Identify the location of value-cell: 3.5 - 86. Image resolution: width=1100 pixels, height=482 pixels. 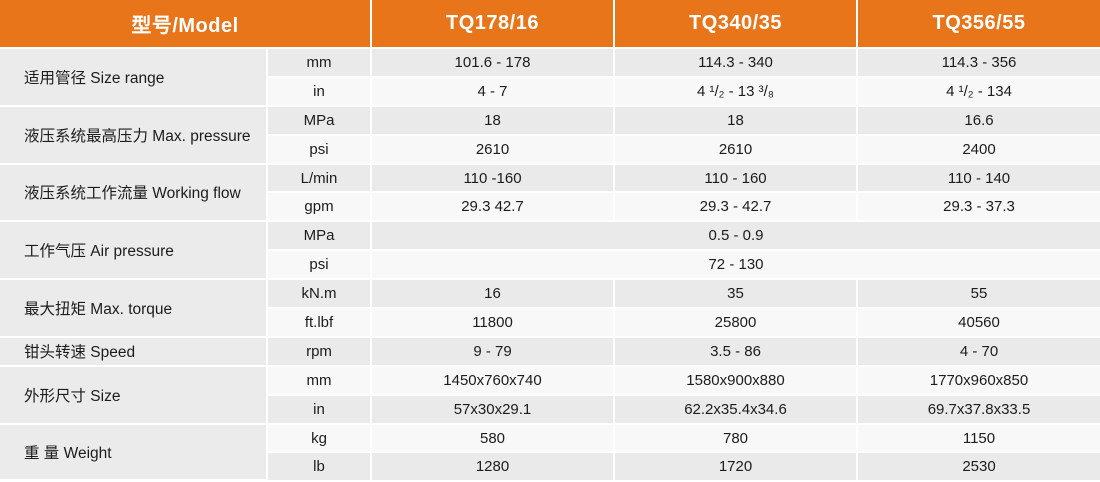
(736, 351).